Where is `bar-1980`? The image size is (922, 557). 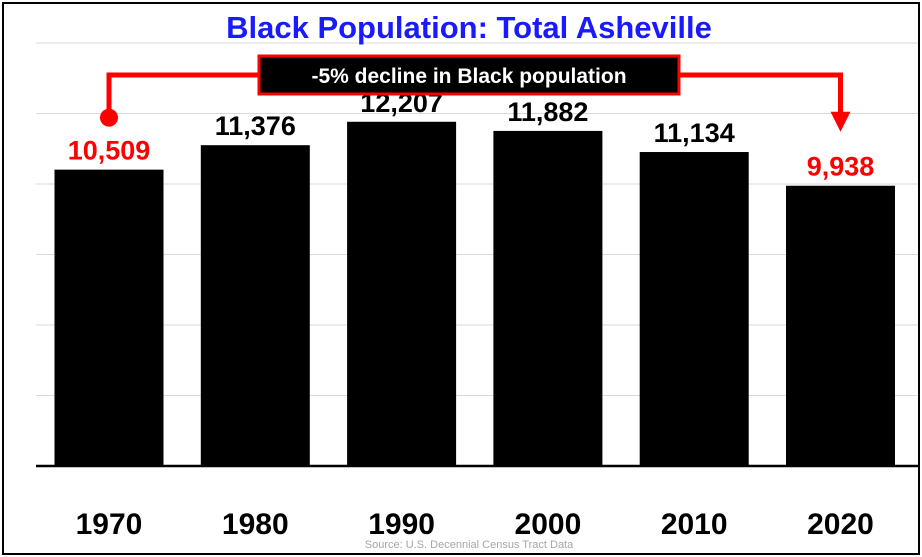 bar-1980 is located at coordinates (255, 306).